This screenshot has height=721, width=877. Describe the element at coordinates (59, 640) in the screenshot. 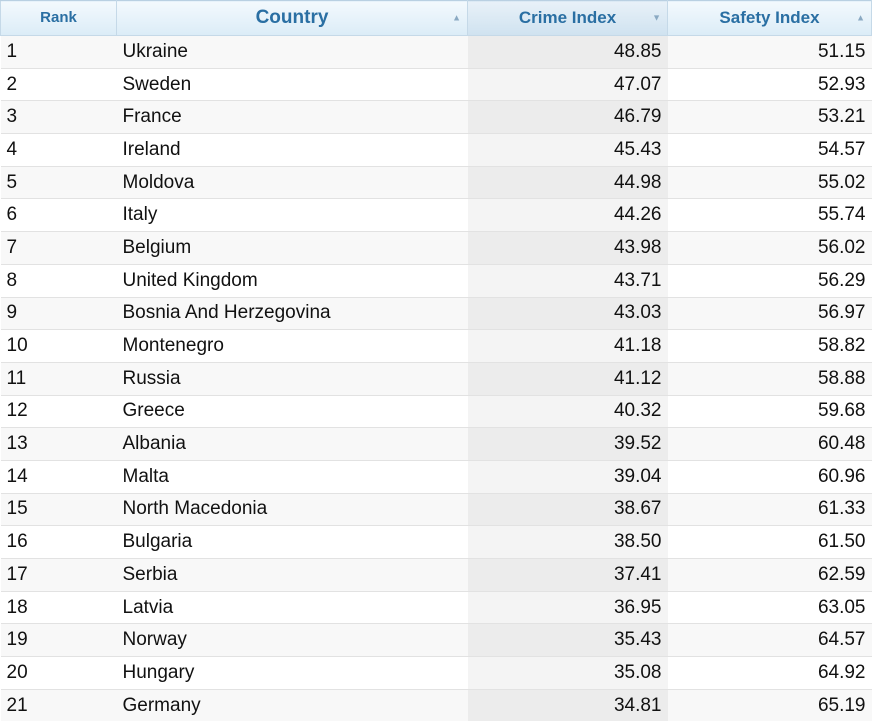

I see `rank-cell: 19` at that location.